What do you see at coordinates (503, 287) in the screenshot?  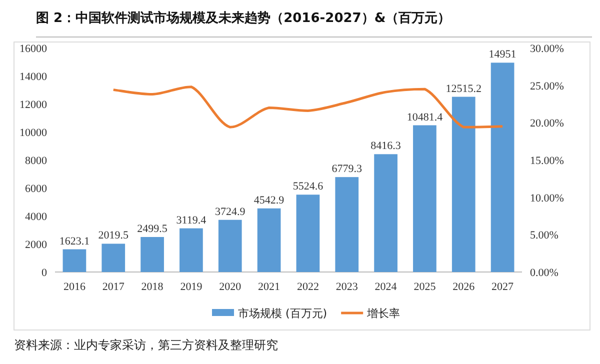 I see `x-tick-label: 2027` at bounding box center [503, 287].